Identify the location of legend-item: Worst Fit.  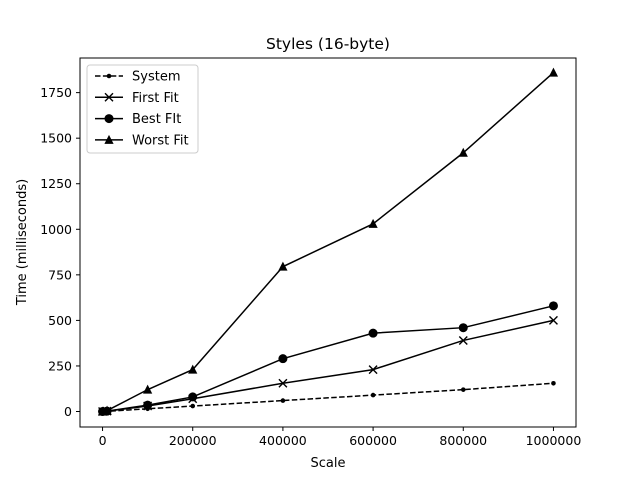
(142, 140).